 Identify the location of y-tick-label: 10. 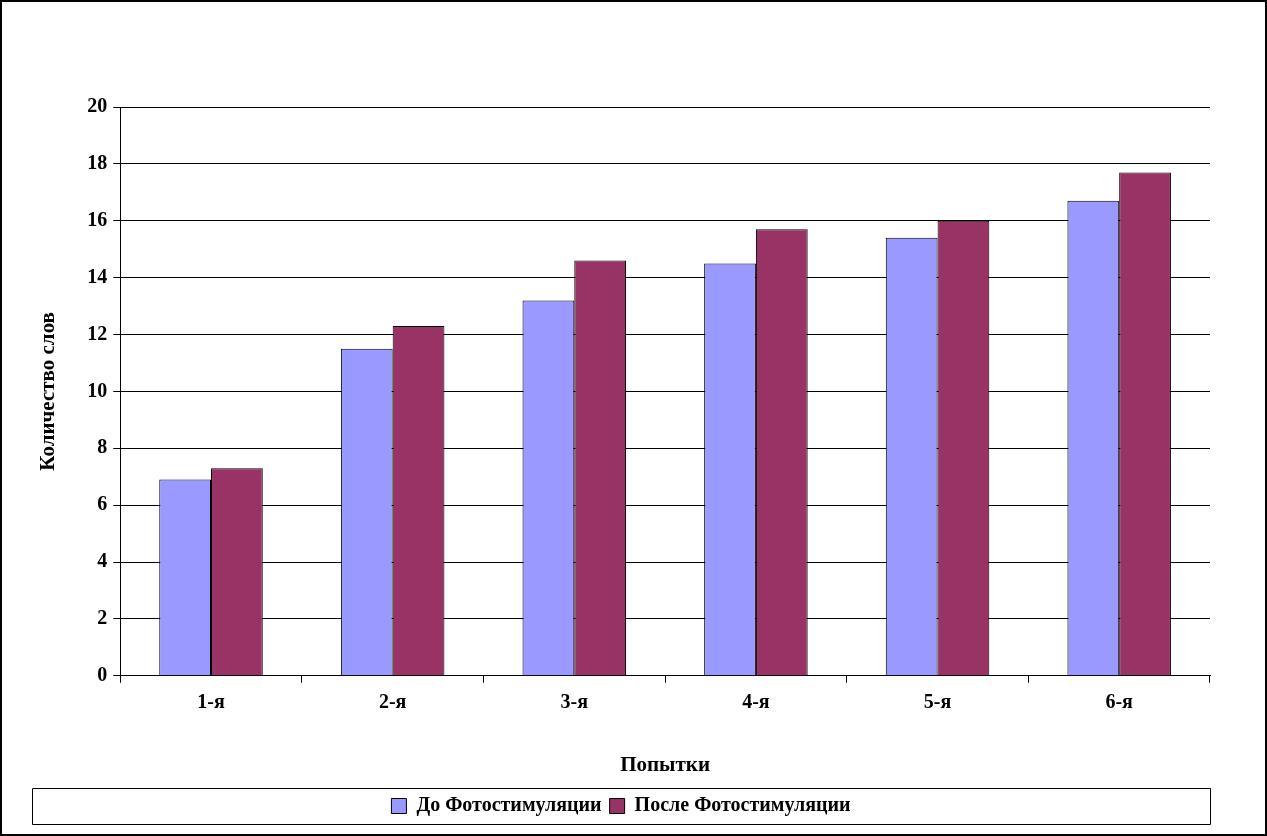
(97, 389).